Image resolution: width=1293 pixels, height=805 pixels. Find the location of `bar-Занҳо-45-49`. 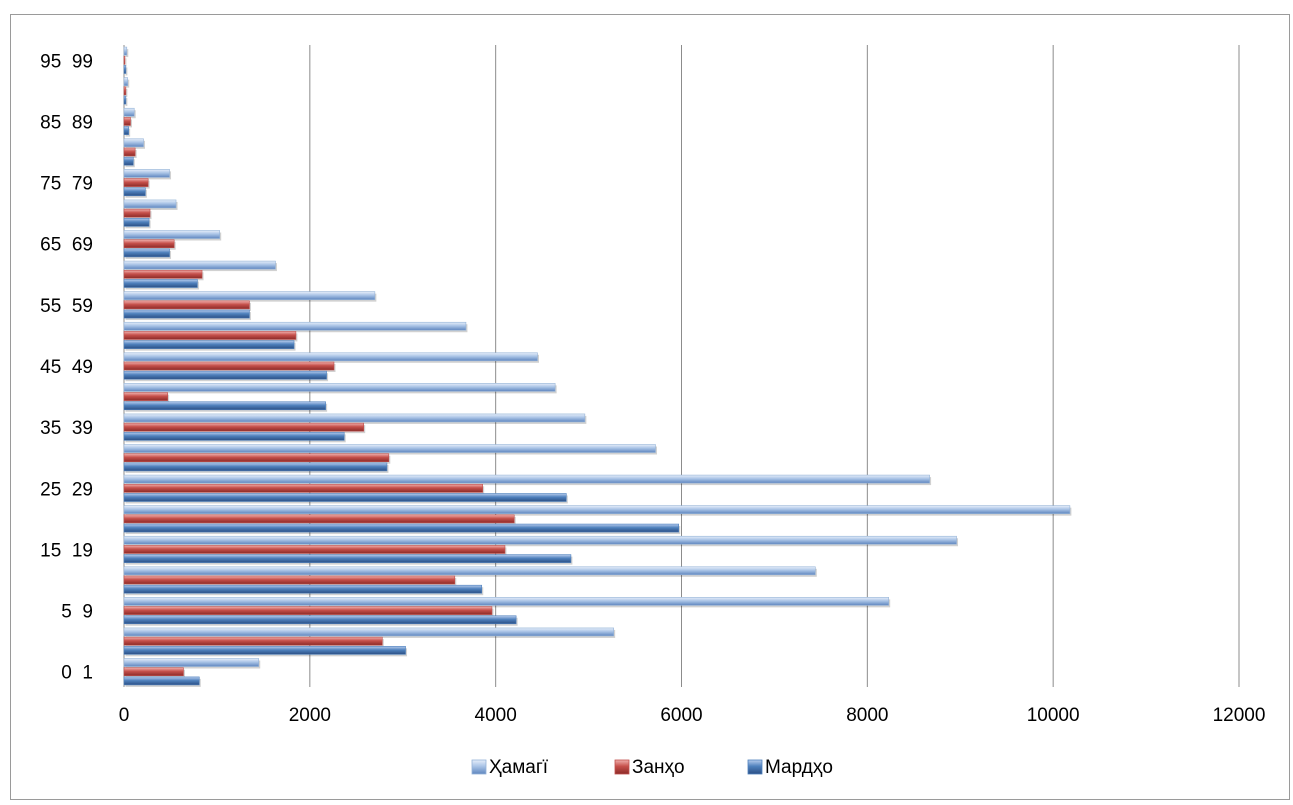

bar-Занҳо-45-49 is located at coordinates (229, 366).